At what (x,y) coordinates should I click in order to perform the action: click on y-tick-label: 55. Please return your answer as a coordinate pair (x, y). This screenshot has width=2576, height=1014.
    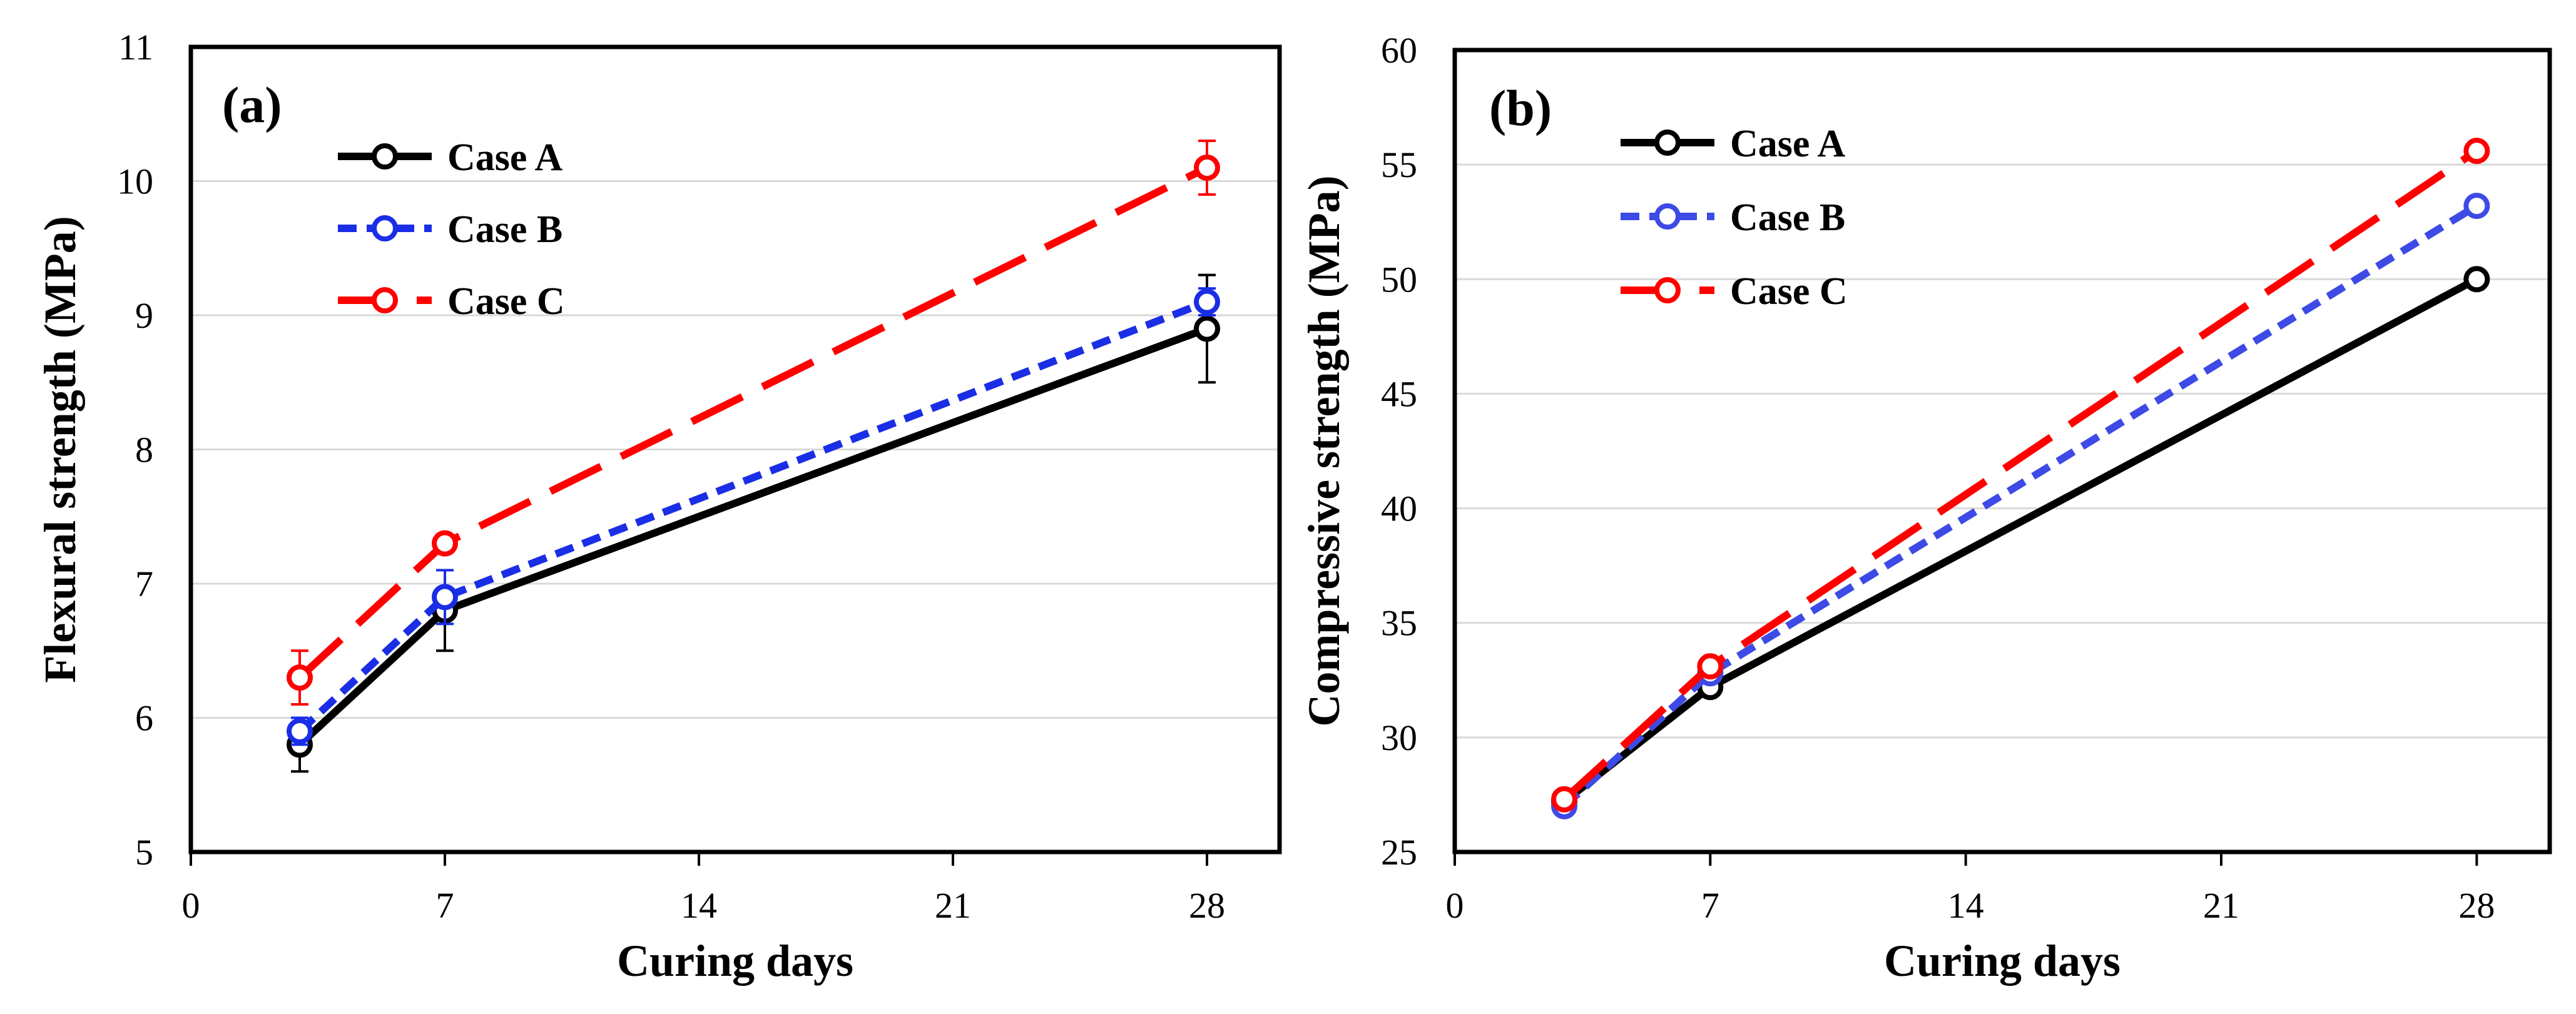
    Looking at the image, I should click on (1399, 164).